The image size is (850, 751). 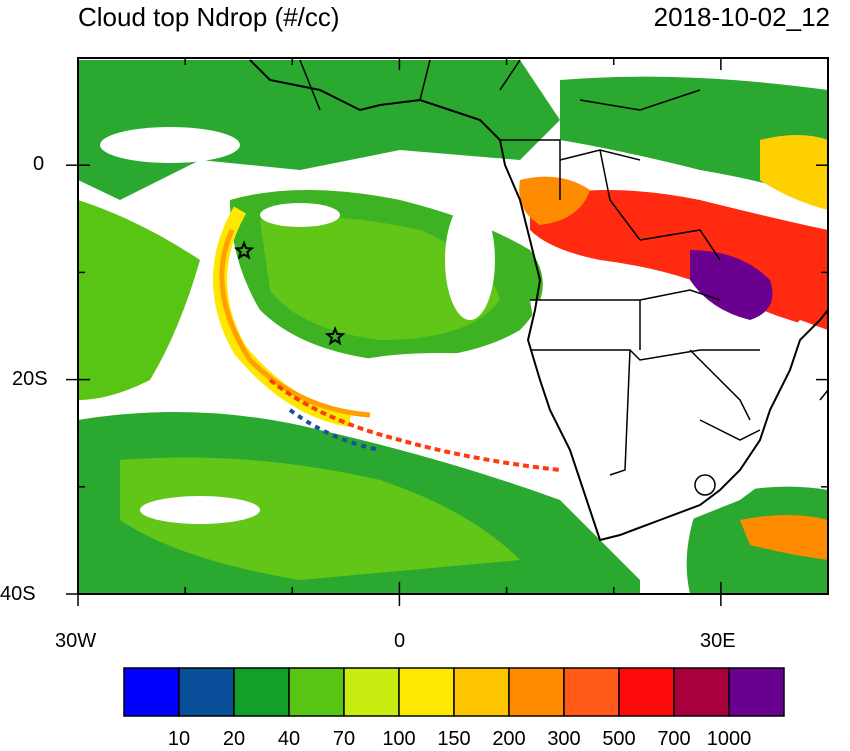 I want to click on y-tick-20s: 20S, so click(x=30, y=379).